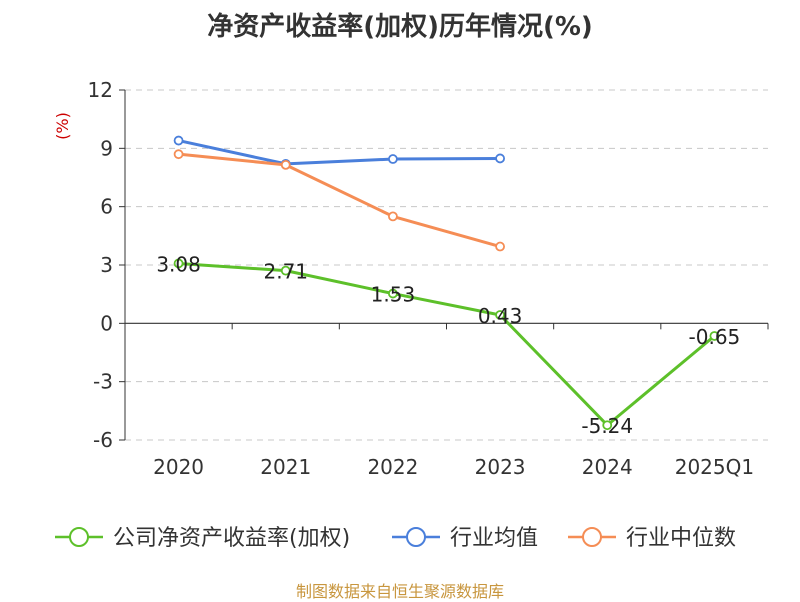 Image resolution: width=800 pixels, height=602 pixels. I want to click on data-label: 2.71, so click(285, 272).